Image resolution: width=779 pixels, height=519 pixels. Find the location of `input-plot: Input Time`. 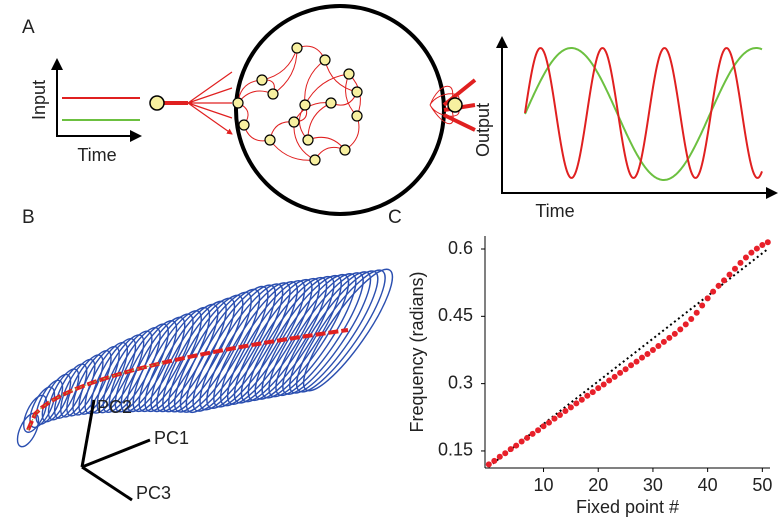

input-plot: Input Time is located at coordinates (85, 111).